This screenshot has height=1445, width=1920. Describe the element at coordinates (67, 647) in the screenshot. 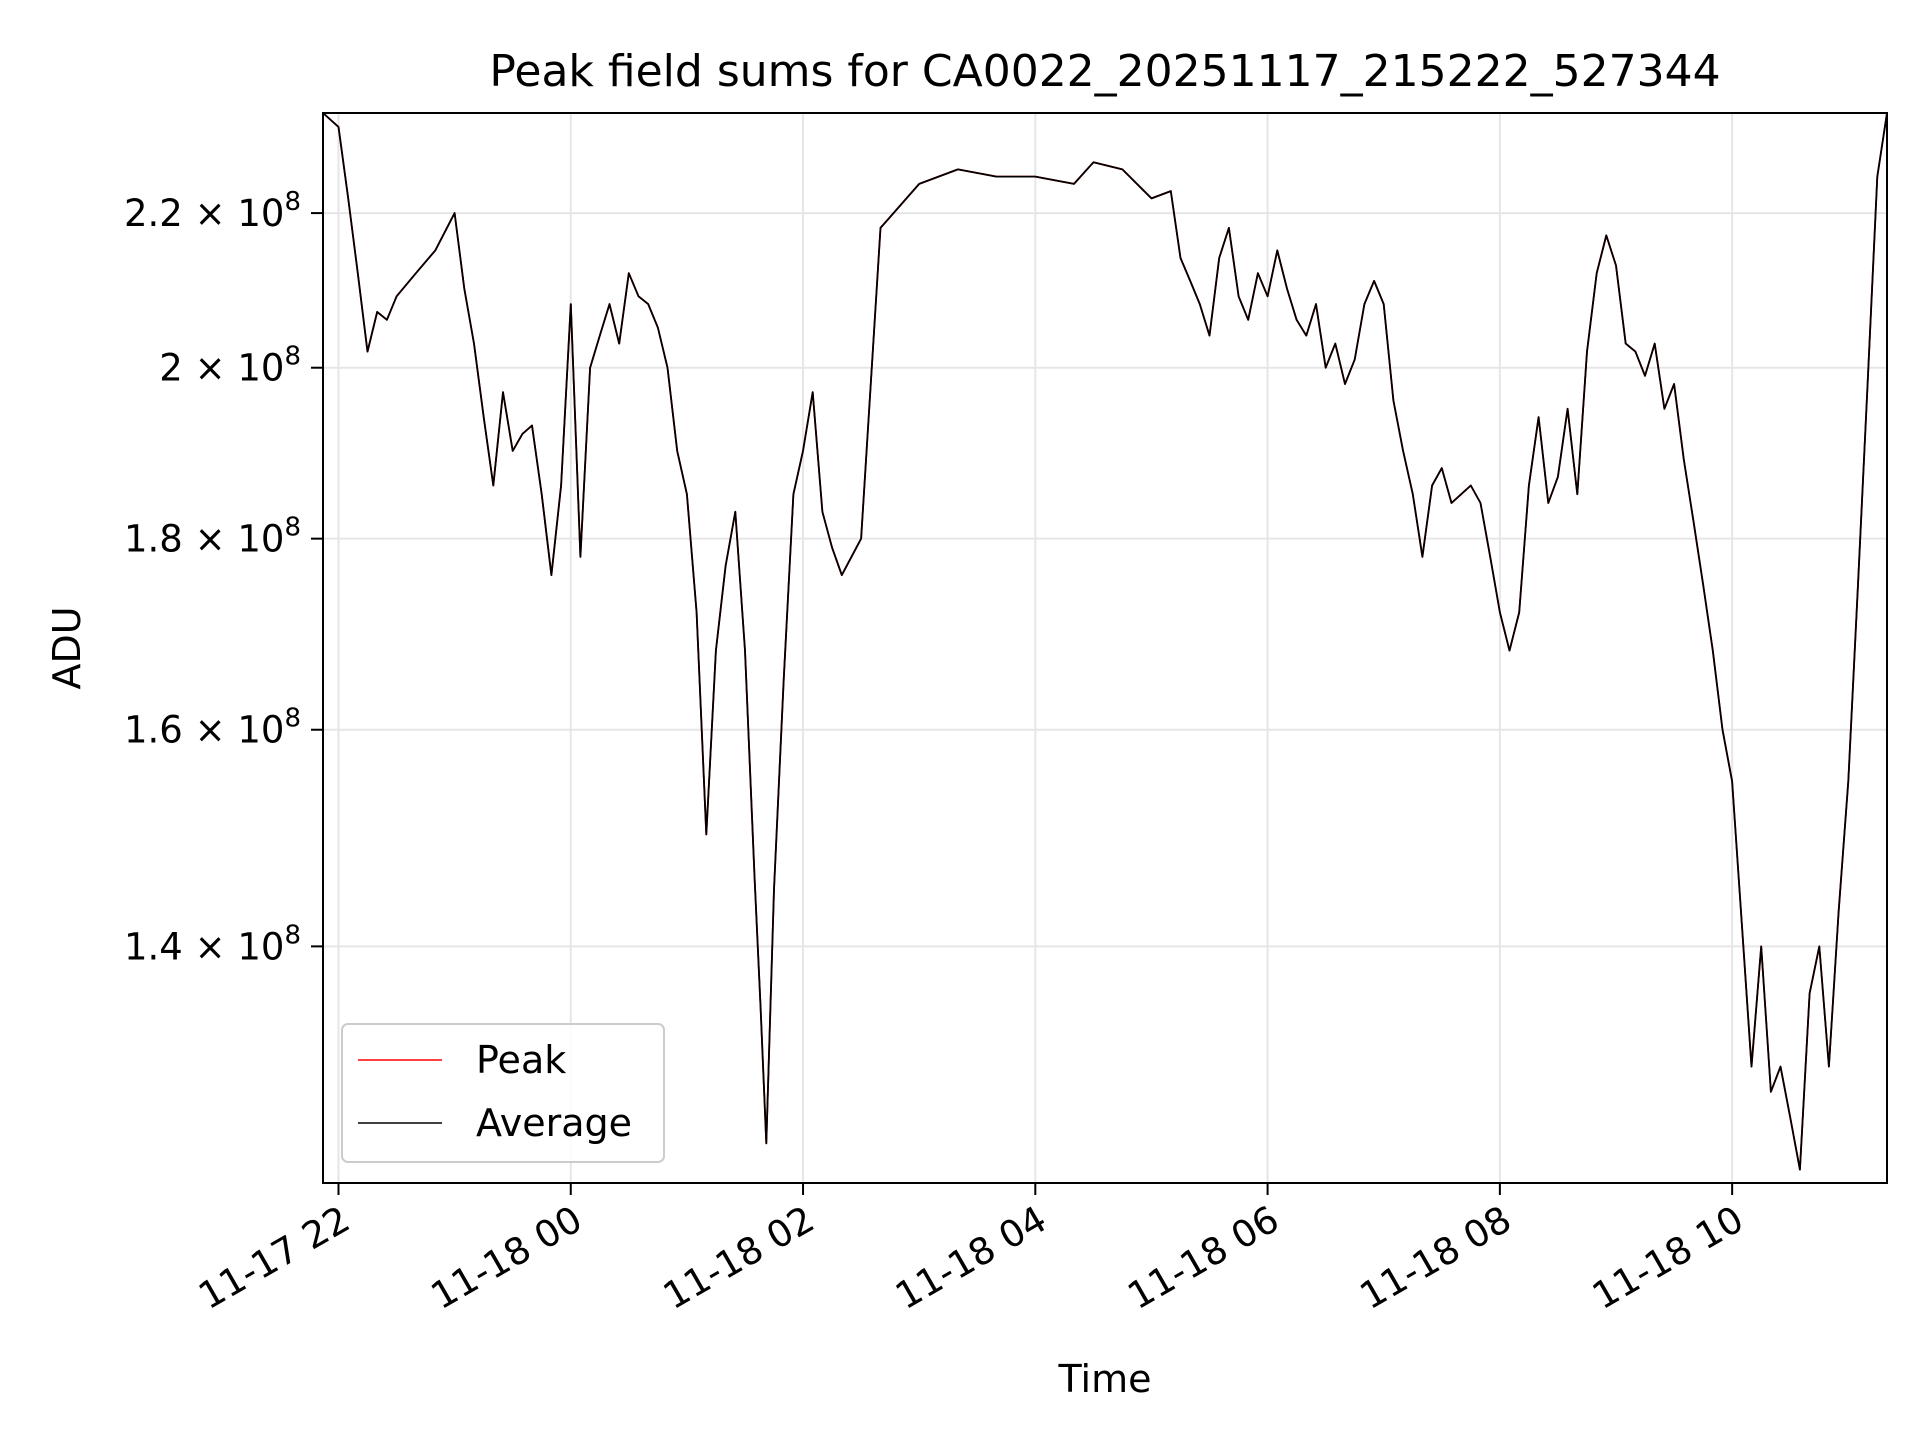

I see `y-axis-label: ADU` at that location.